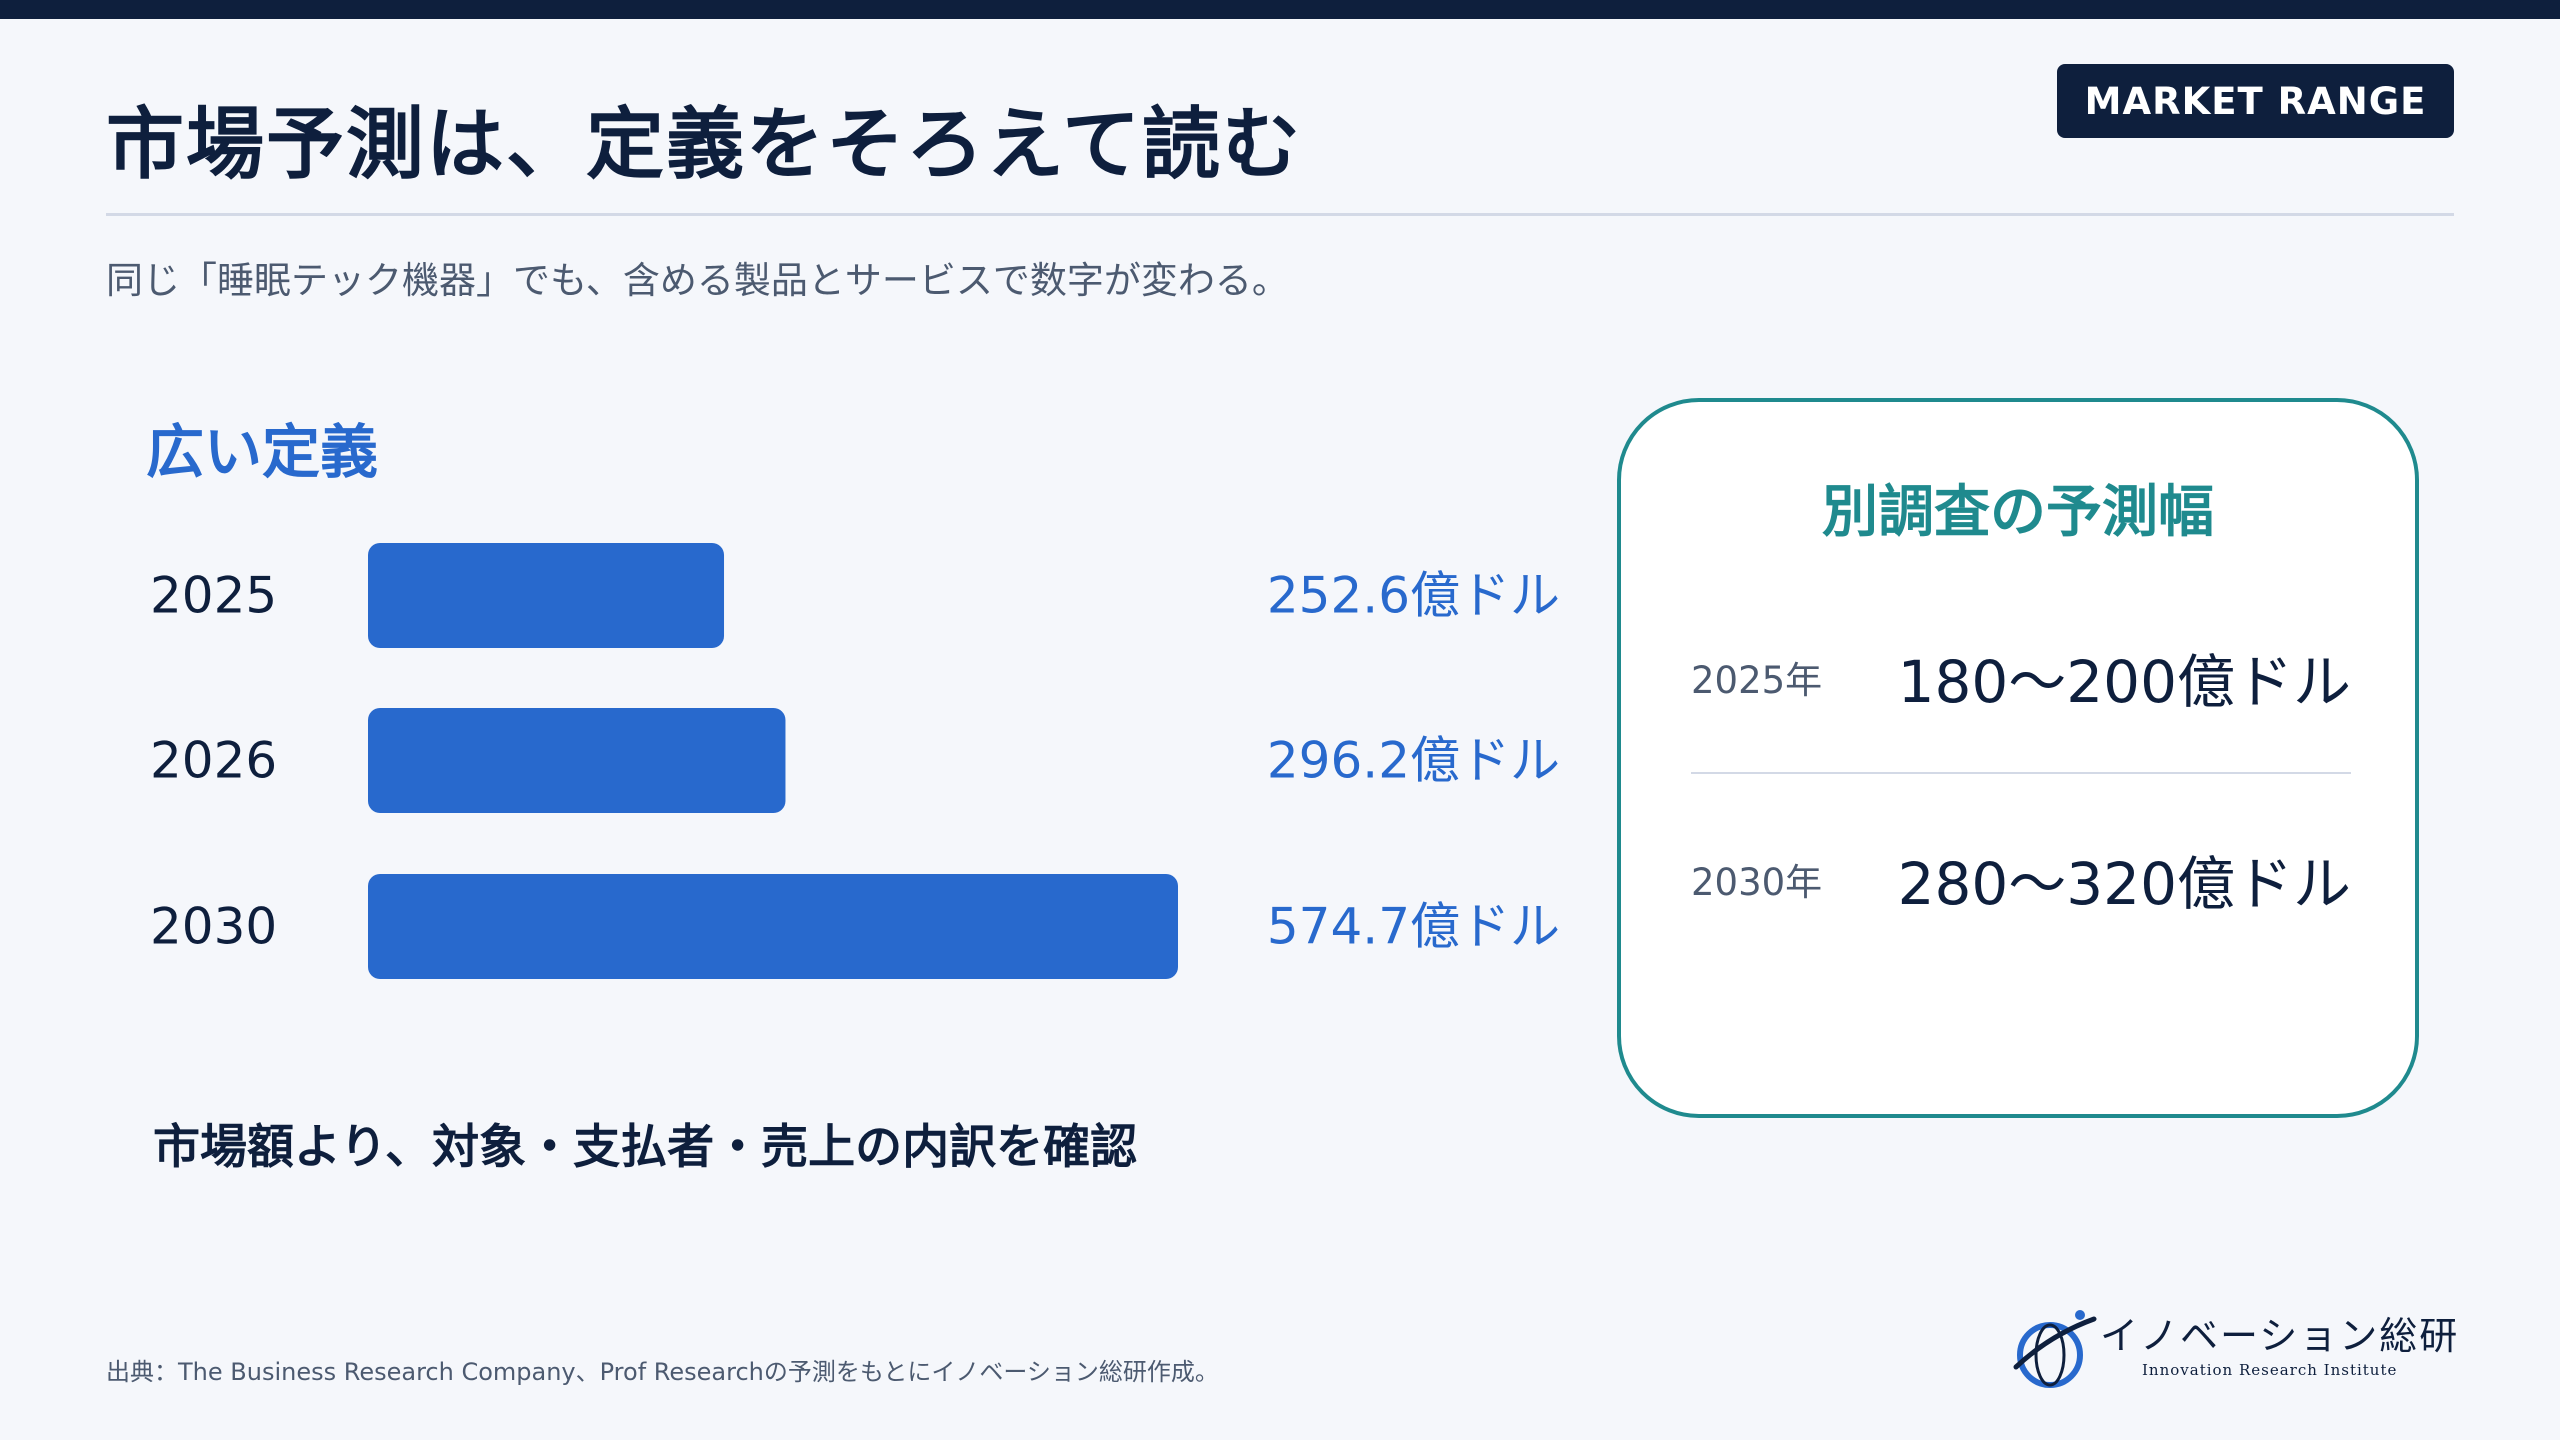 The image size is (2560, 1440). I want to click on header-divider, so click(1280, 214).